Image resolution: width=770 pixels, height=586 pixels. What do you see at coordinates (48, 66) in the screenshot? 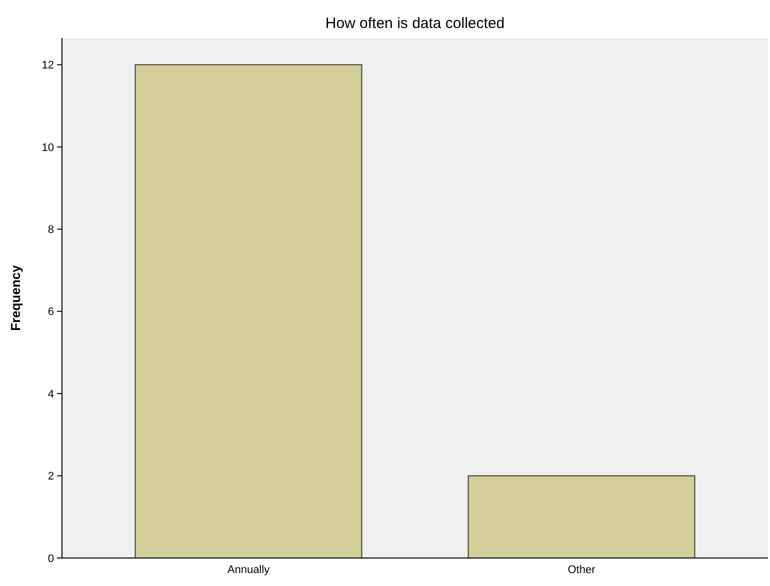
I see `y-tick-label: 12` at bounding box center [48, 66].